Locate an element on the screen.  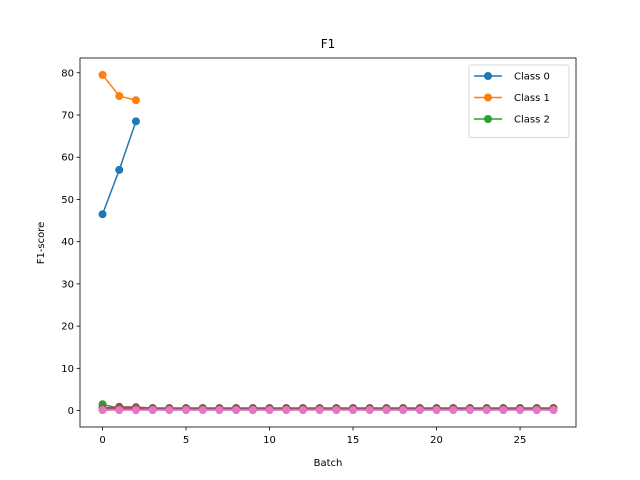
x-axis-ticks: 0 5 10 15 20 25 is located at coordinates (312, 436).